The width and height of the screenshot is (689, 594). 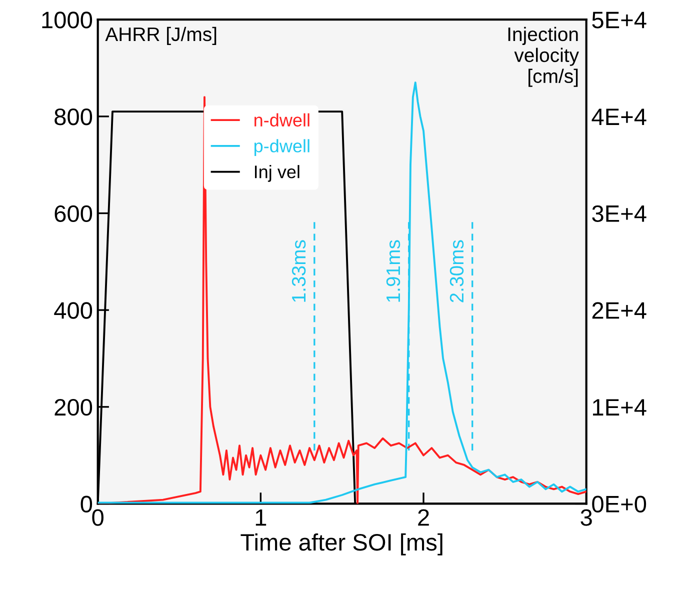 What do you see at coordinates (341, 544) in the screenshot?
I see `x-axis-title: Time after SOI [ms]` at bounding box center [341, 544].